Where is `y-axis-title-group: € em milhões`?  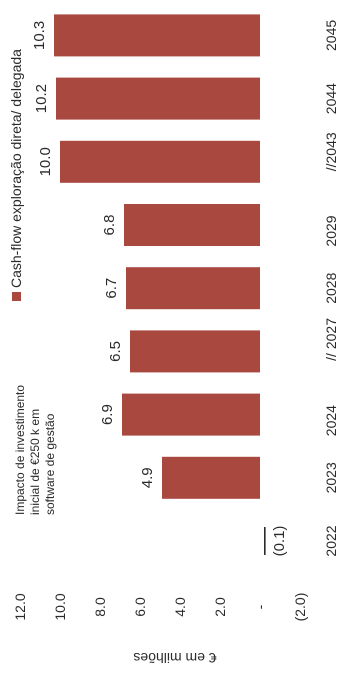 y-axis-title-group: € em milhões is located at coordinates (174, 658).